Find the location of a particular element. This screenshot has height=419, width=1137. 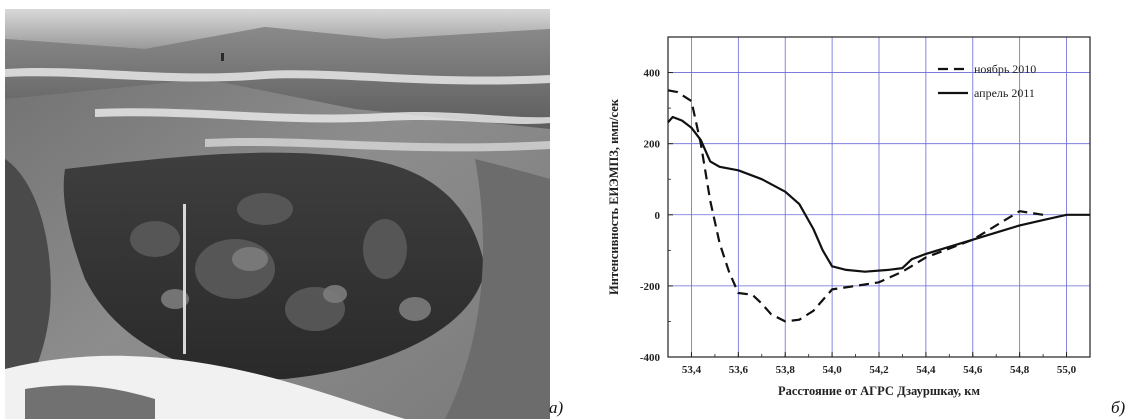

x-tick-label: 53,6 is located at coordinates (739, 370).